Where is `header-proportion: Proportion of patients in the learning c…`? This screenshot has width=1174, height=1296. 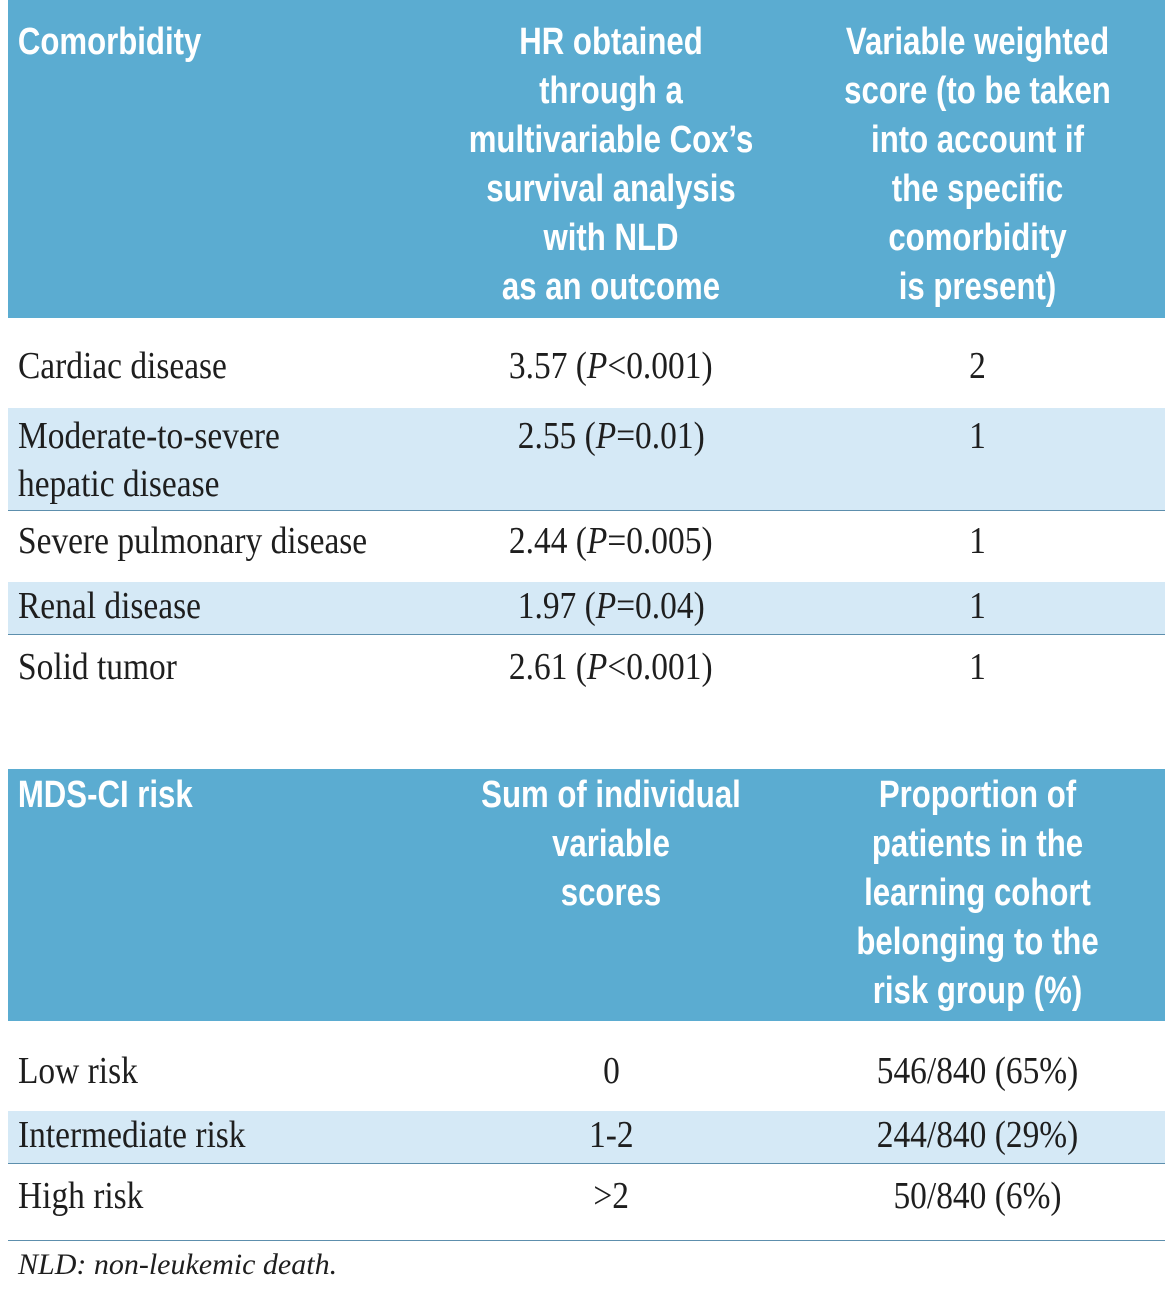
header-proportion: Proportion of patients in the learning c… is located at coordinates (977, 893).